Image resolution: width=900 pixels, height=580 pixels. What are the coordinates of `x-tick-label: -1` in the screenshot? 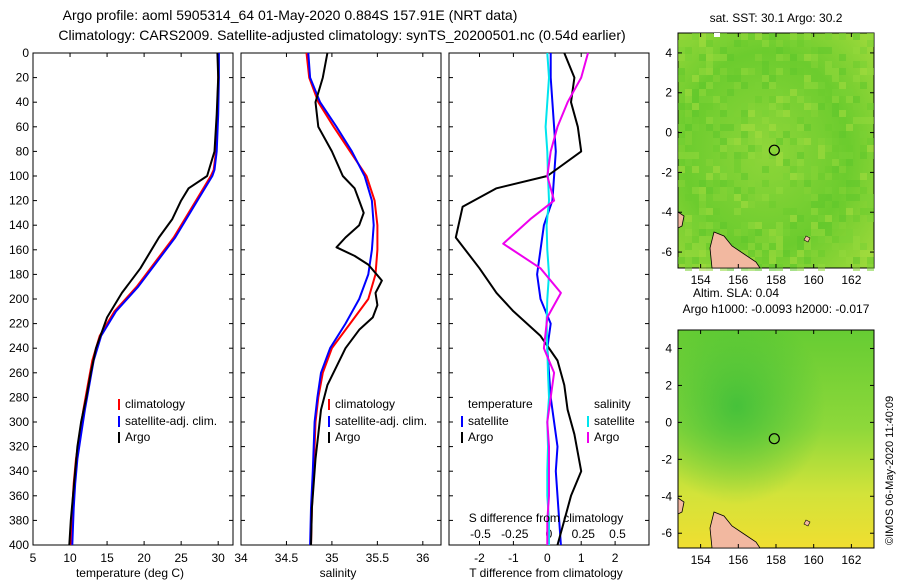 It's located at (513, 558).